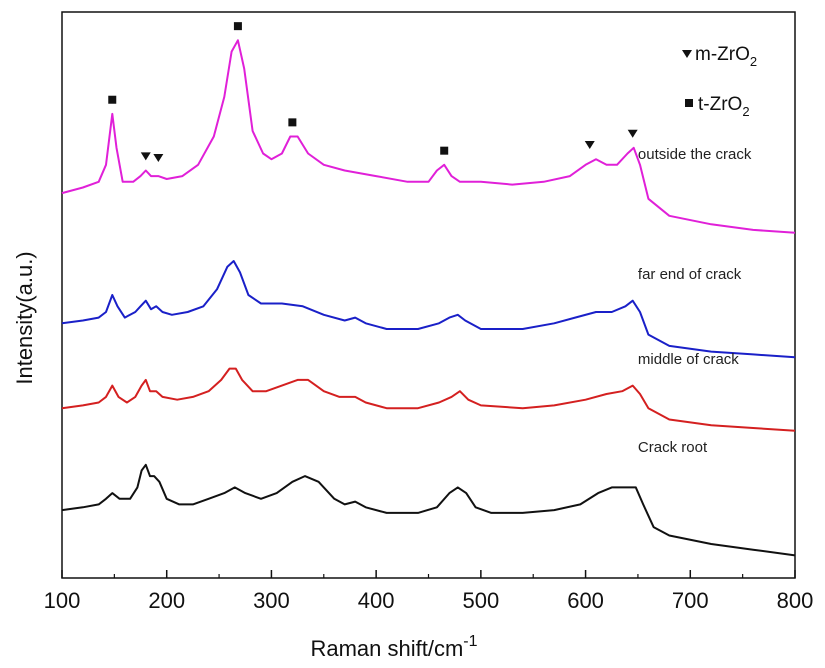  I want to click on series-line-crack-root, so click(428, 510).